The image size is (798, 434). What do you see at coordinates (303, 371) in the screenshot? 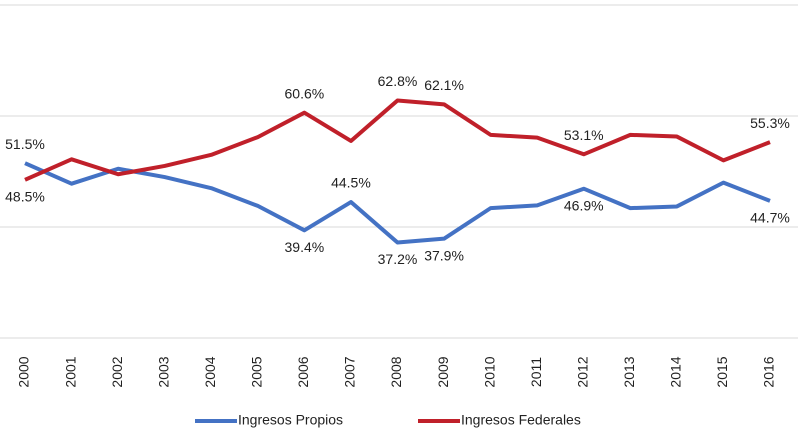
I see `x-tick-label: 2006` at bounding box center [303, 371].